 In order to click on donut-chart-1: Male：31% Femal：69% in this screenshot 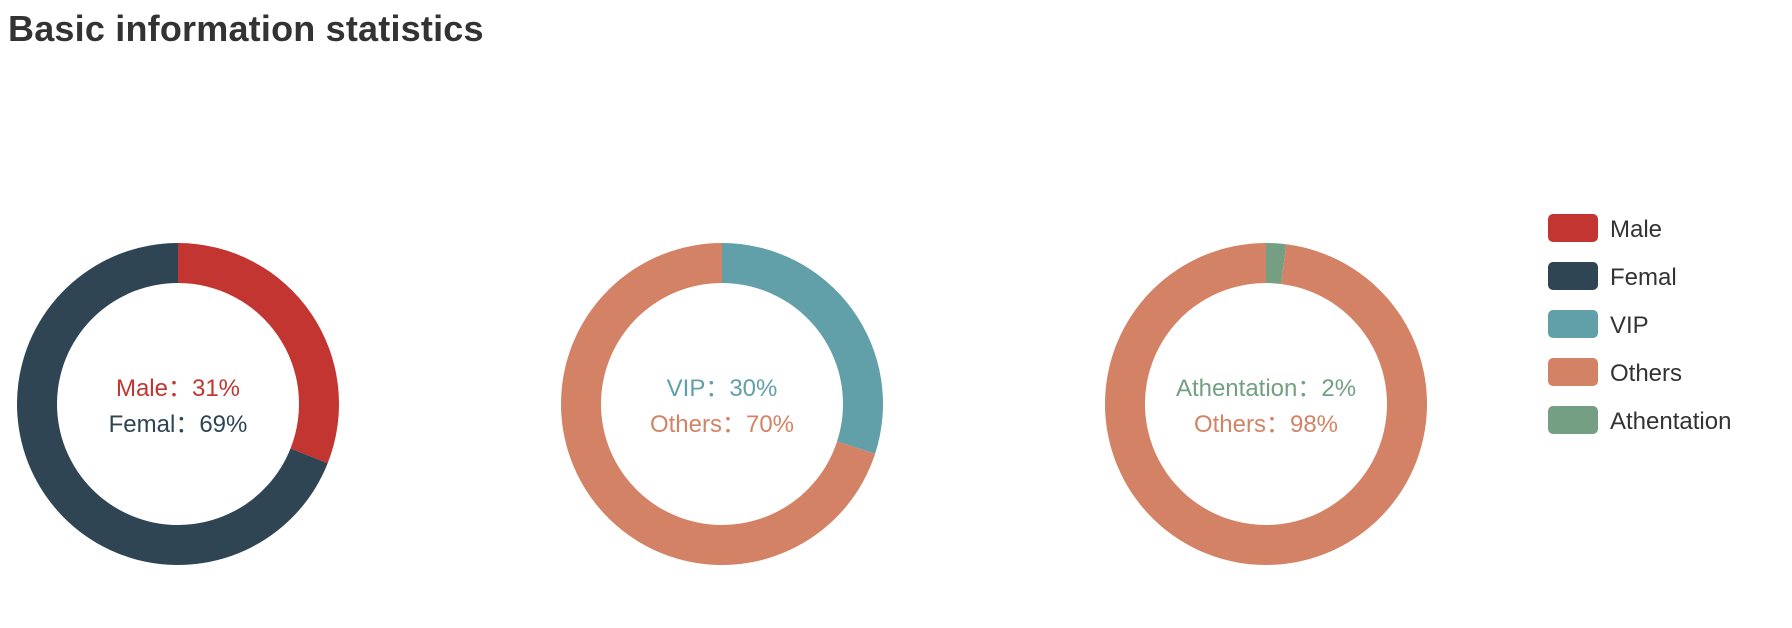, I will do `click(177, 404)`.